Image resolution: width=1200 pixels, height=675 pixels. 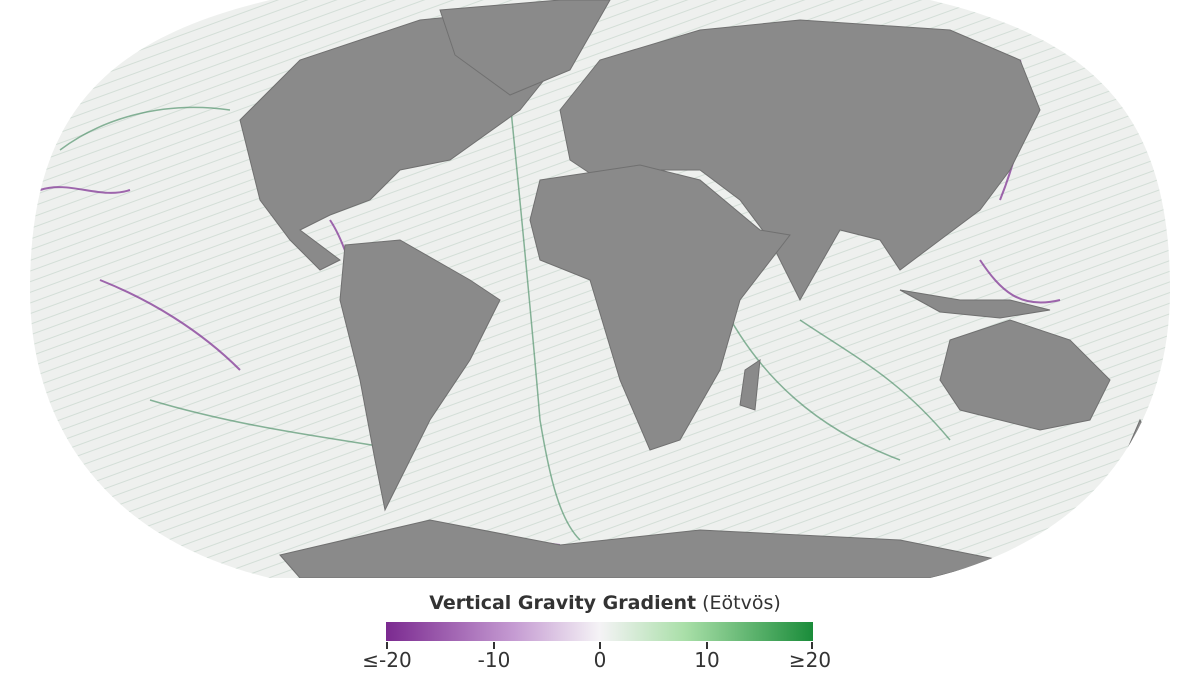 I want to click on tick-label: ≥20, so click(x=810, y=660).